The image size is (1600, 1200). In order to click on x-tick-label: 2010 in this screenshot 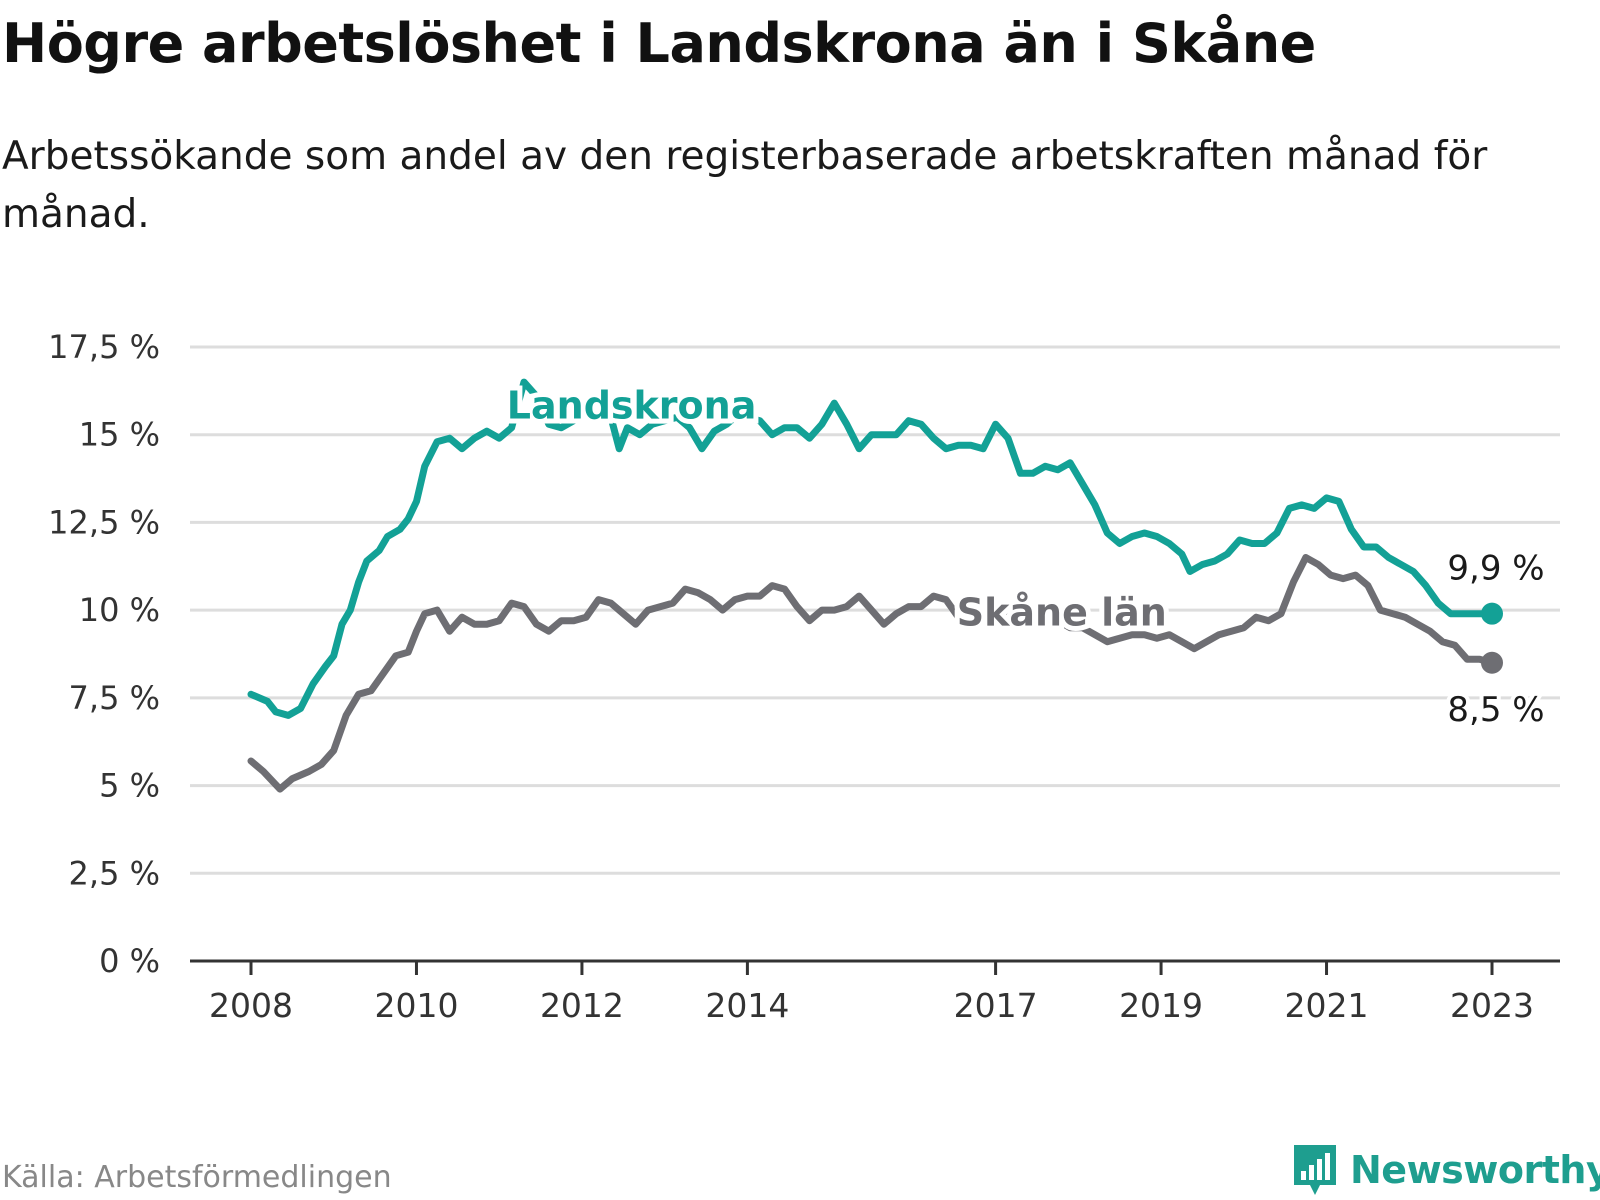, I will do `click(416, 1005)`.